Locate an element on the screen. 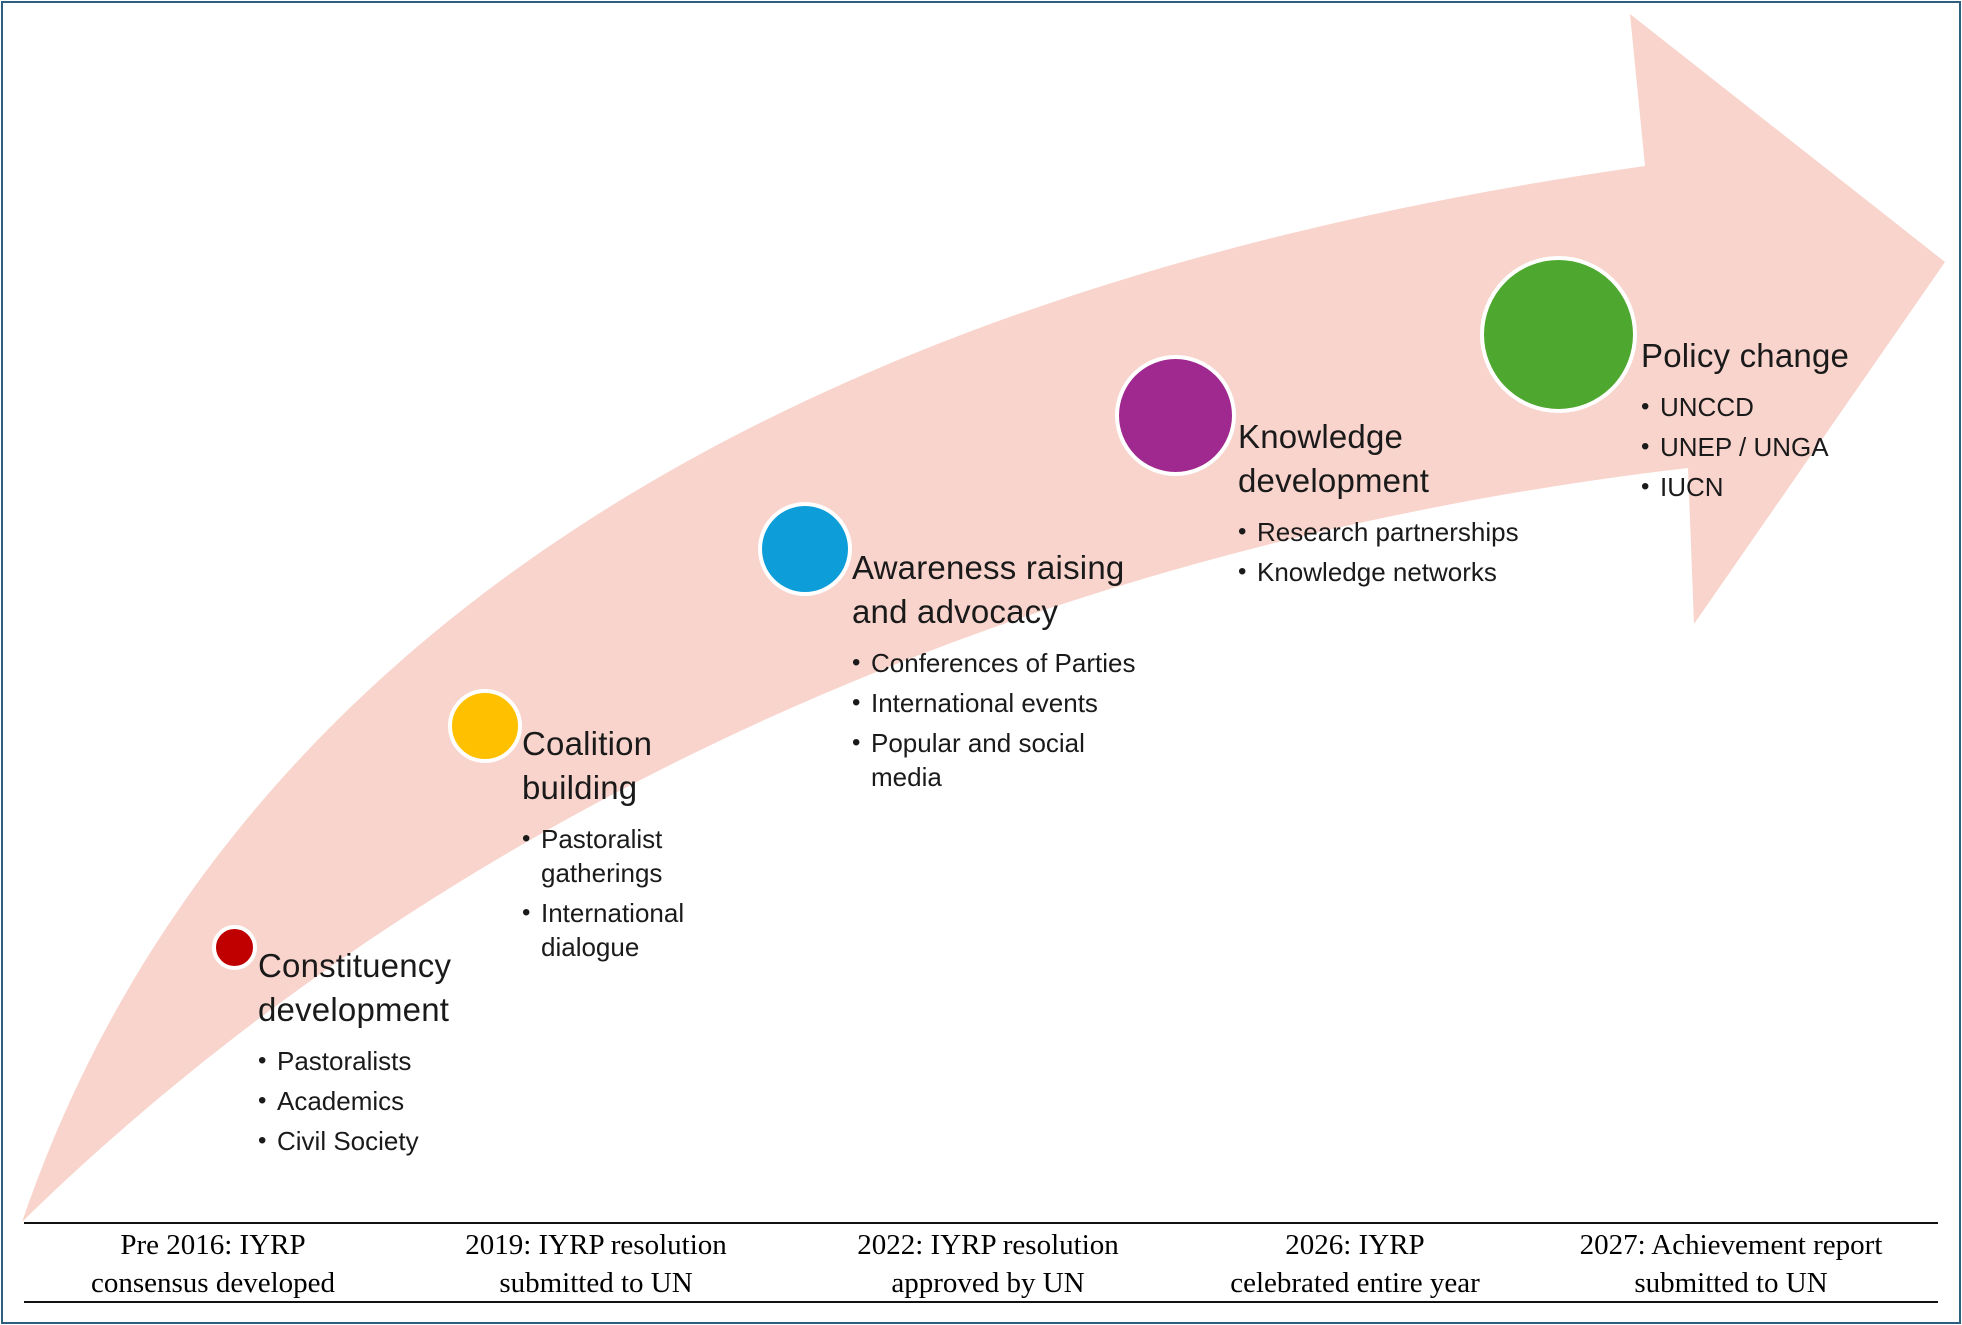 This screenshot has width=1962, height=1325. list-item: International events is located at coordinates (997, 703).